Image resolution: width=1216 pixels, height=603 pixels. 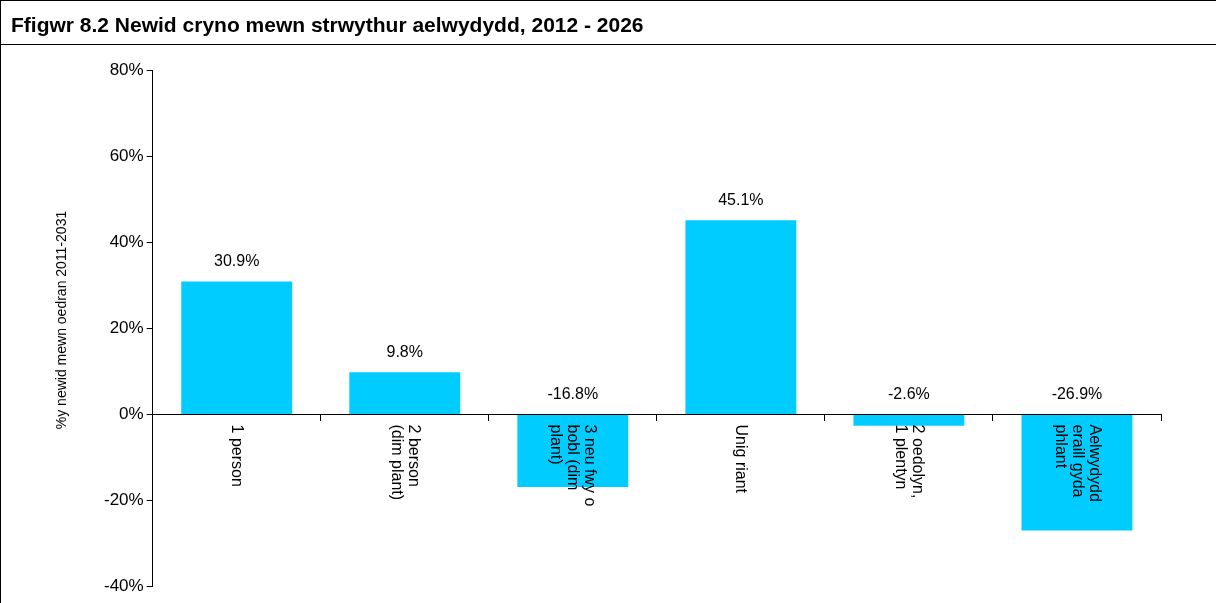 I want to click on x-tick-label: 2 oedolyn, 1 plentyn, so click(x=910, y=461).